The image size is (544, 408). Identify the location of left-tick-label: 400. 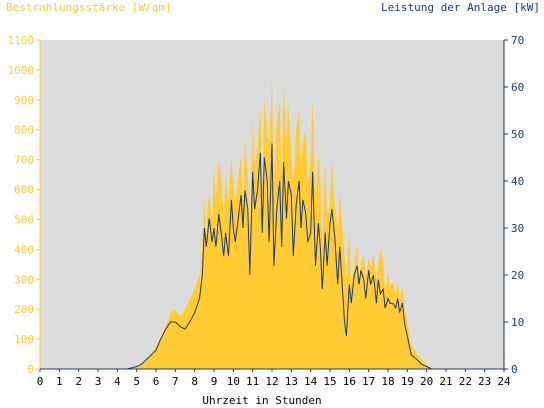
(24, 249).